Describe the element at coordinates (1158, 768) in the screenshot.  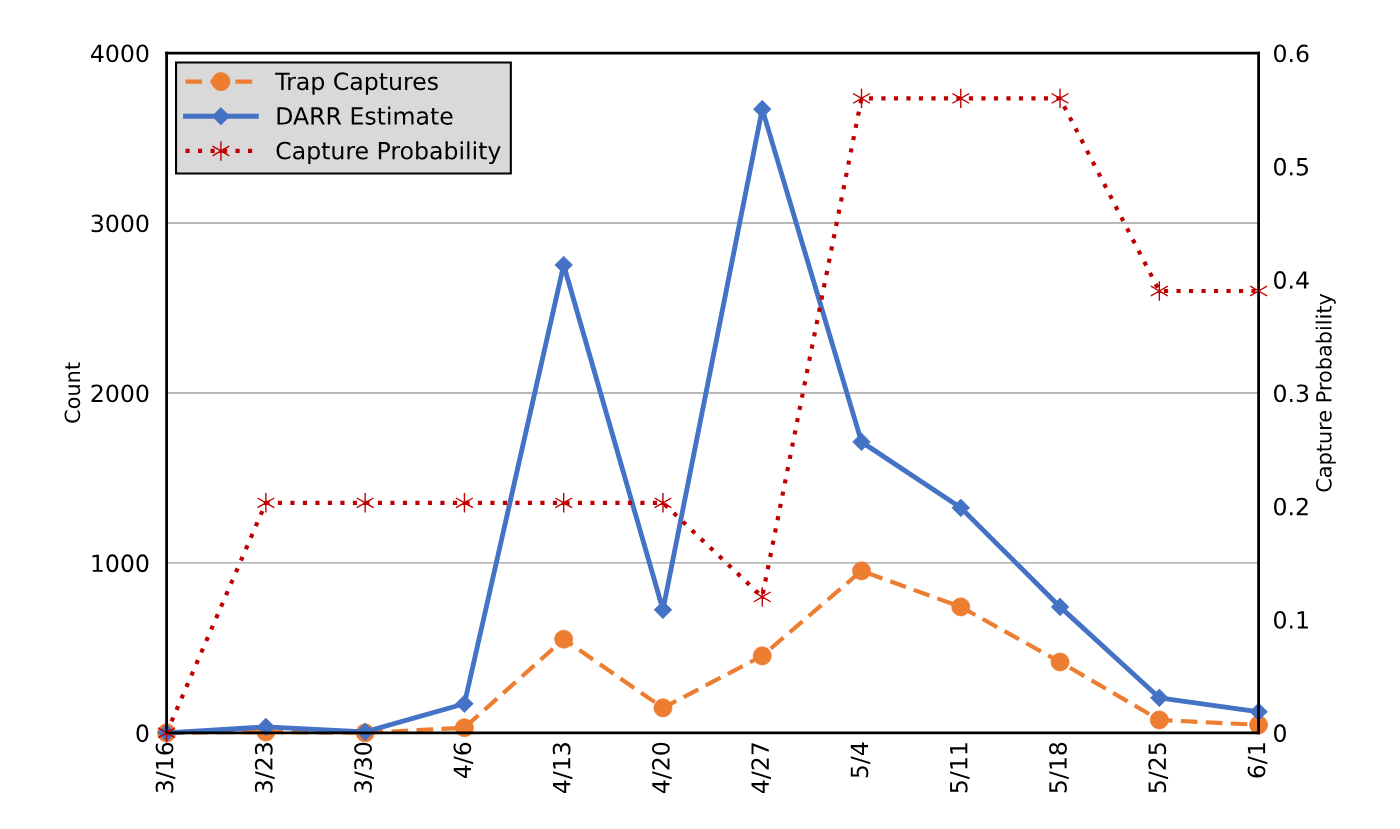
I see `x-tick-label: 5/25` at that location.